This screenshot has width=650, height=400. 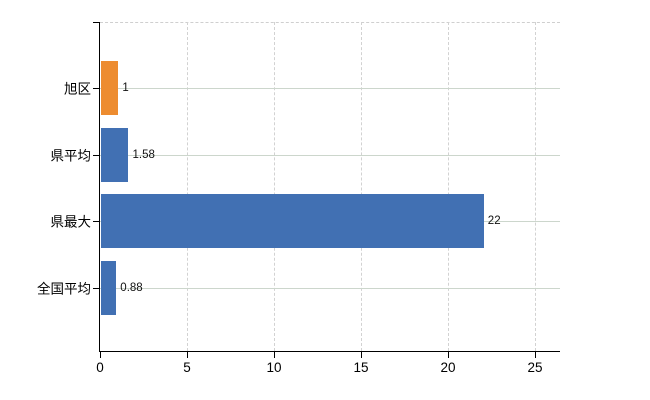 I want to click on x-axis-tick-label: 25, so click(x=535, y=367).